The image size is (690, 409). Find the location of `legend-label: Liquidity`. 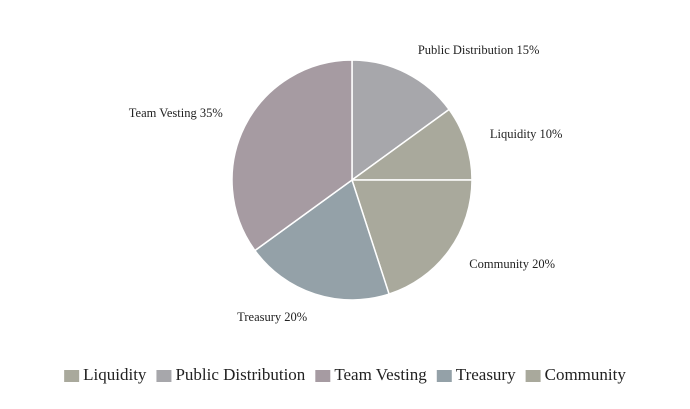

legend-label: Liquidity is located at coordinates (115, 374).